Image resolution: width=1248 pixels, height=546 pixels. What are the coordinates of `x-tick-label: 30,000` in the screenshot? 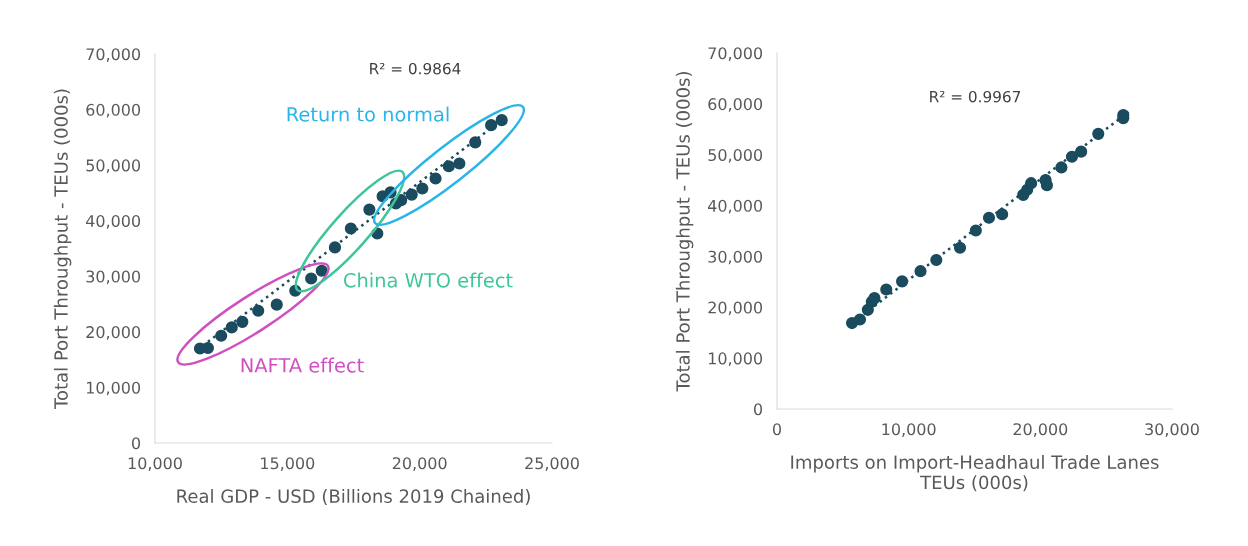 It's located at (1172, 430).